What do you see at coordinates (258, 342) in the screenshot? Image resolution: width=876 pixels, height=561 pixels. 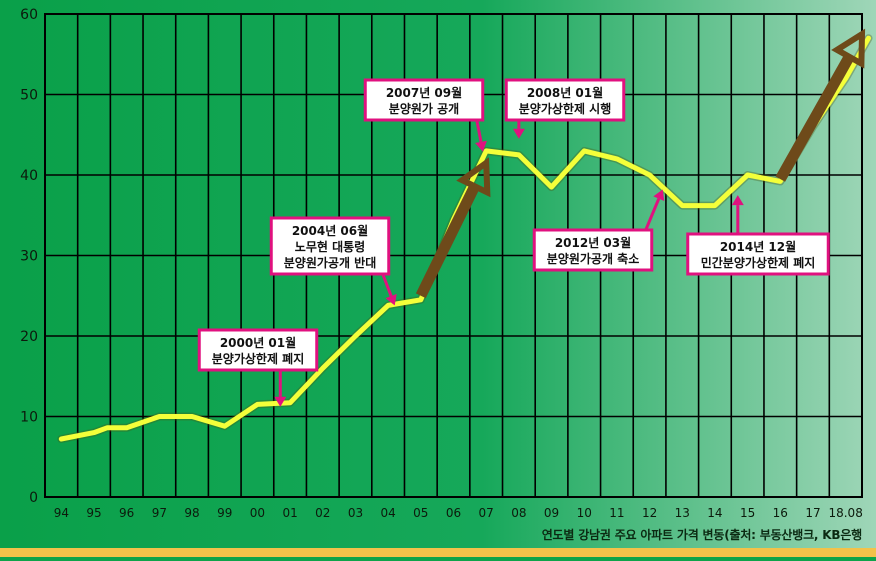 I see `annotation-text: 2000년 01월` at bounding box center [258, 342].